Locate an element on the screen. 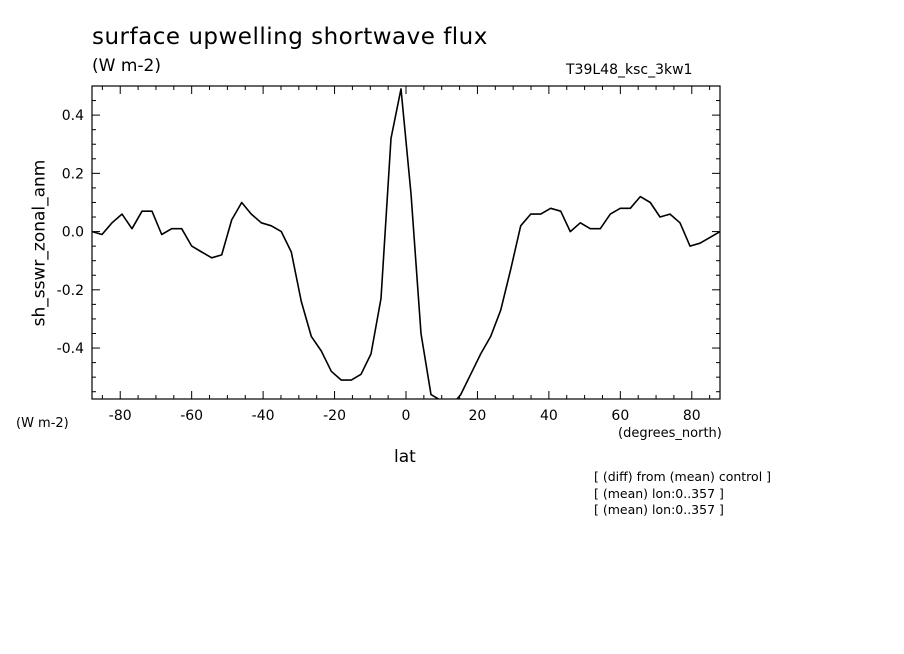 The height and width of the screenshot is (654, 904). note-diff-from-control: [ (diff) from (mean) control ] is located at coordinates (683, 476).